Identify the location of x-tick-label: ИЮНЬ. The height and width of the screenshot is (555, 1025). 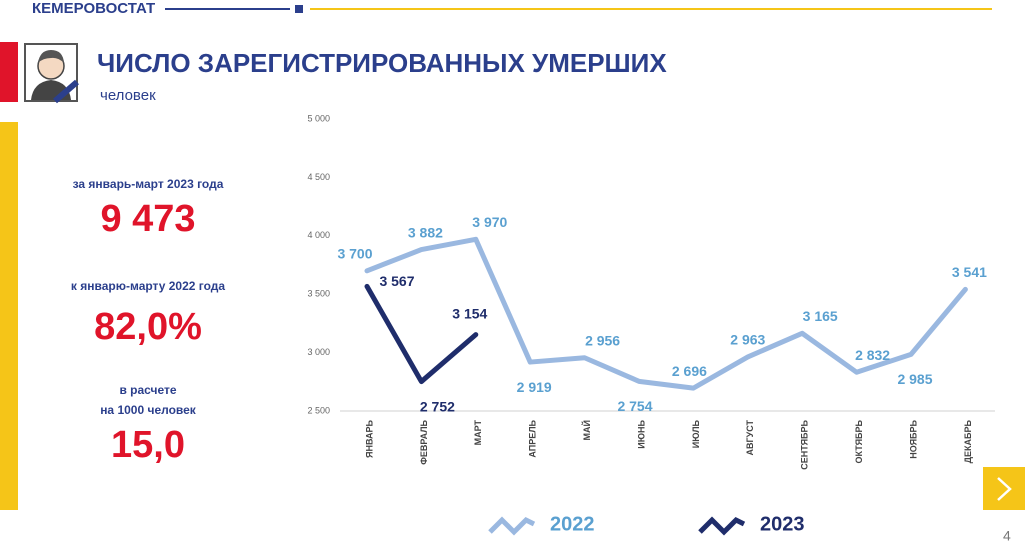
(641, 433).